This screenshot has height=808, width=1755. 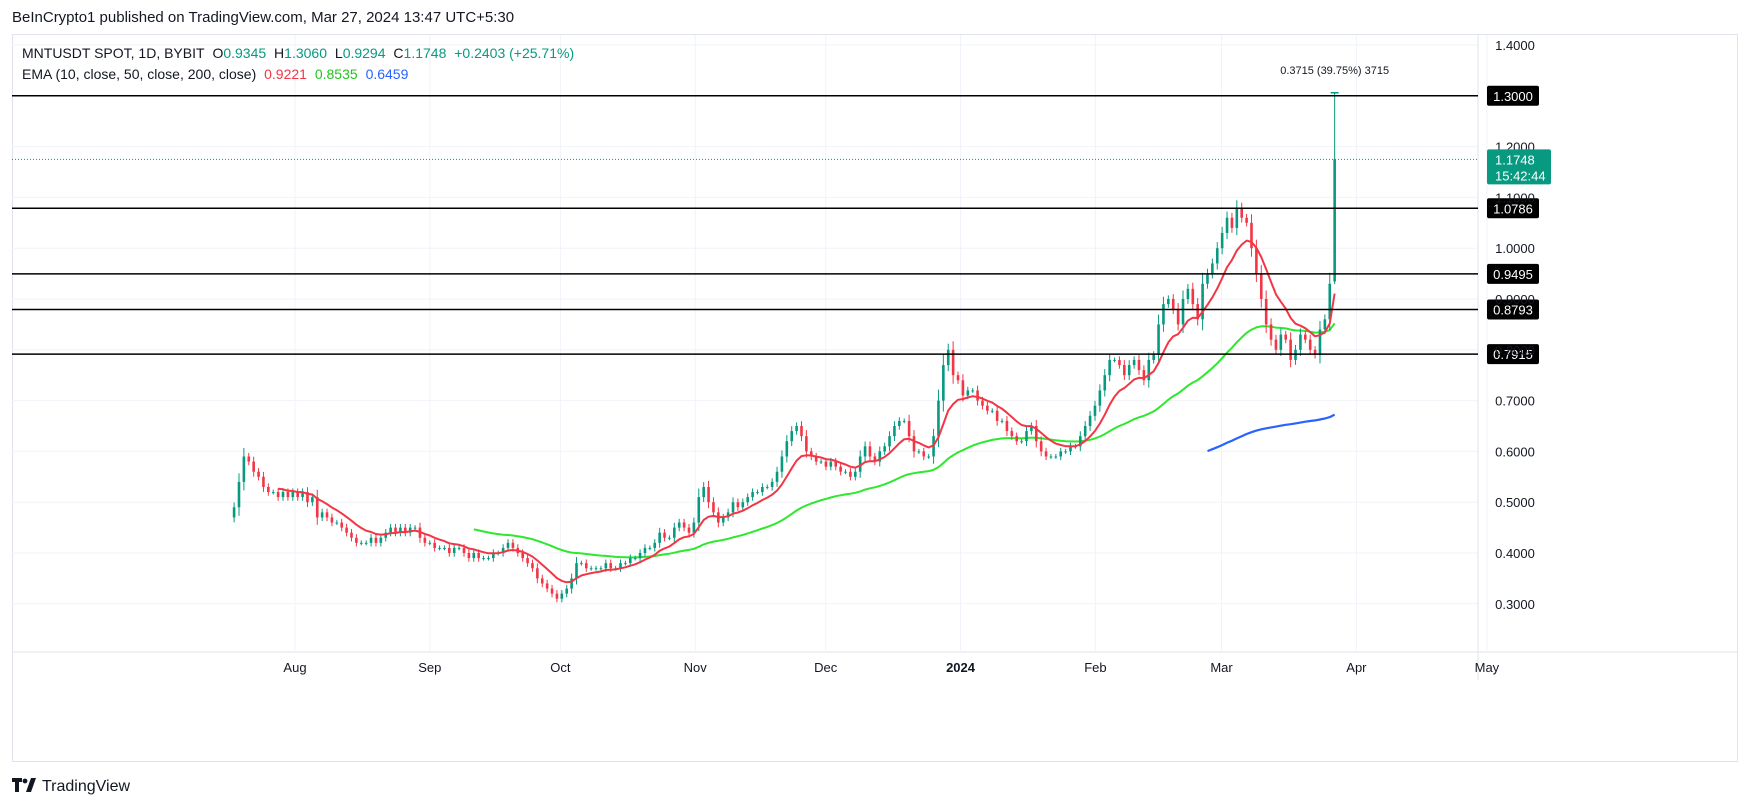 I want to click on price-tick-label: 0.5000, so click(x=1515, y=502).